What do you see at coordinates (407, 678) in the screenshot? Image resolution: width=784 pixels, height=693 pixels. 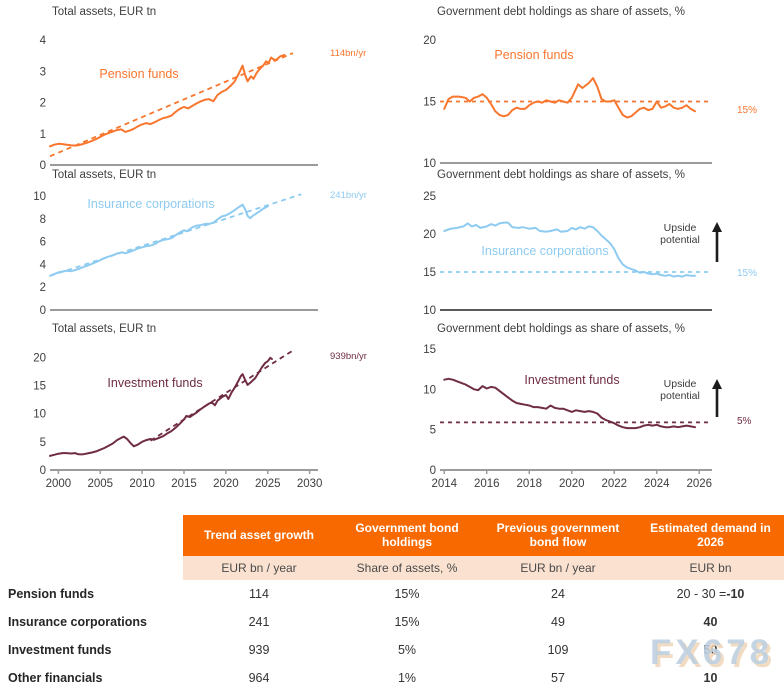 I see `table-cell: 1%` at bounding box center [407, 678].